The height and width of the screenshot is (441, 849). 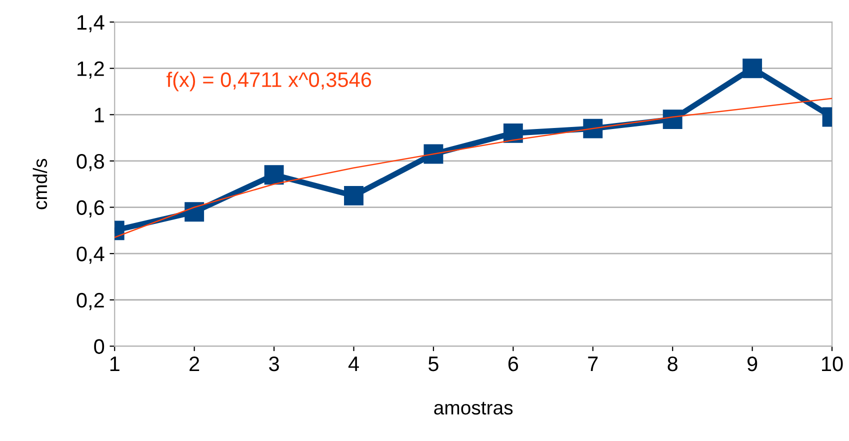 I want to click on x-tick-label: 2, so click(x=195, y=364).